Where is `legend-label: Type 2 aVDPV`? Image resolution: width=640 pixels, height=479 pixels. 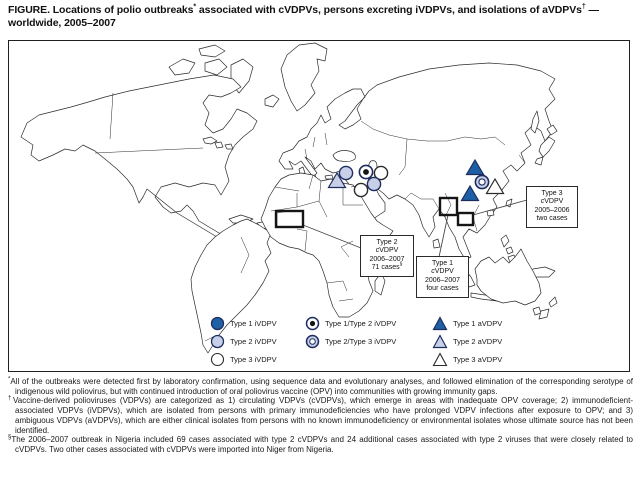
legend-label: Type 2 aVDPV is located at coordinates (478, 341).